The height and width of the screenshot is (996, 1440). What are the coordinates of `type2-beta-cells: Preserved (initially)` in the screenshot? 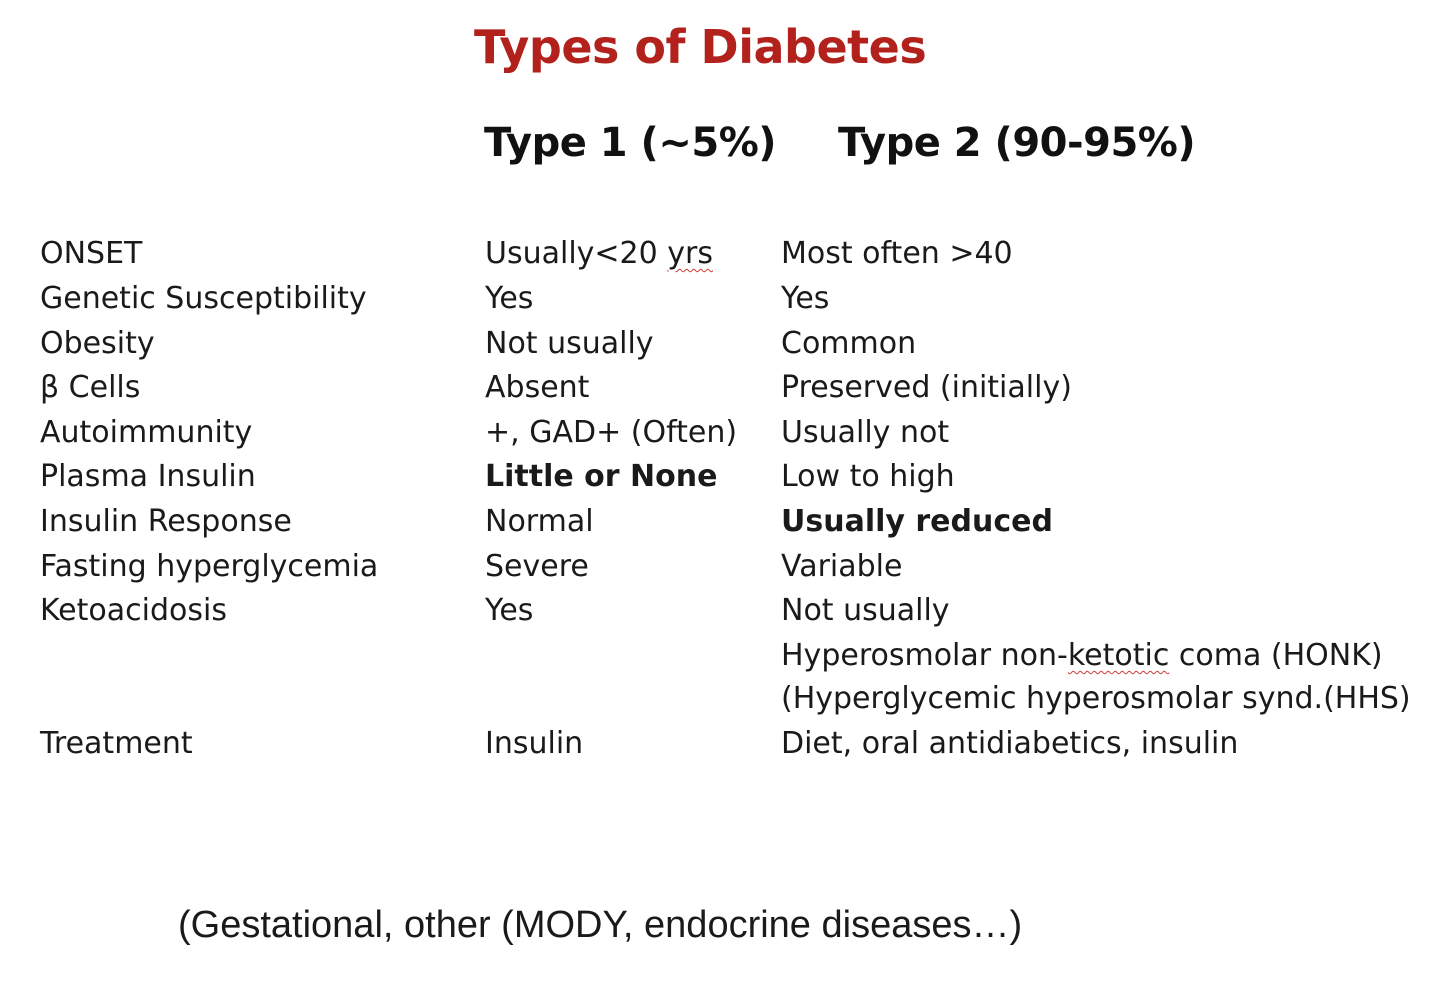 It's located at (926, 387).